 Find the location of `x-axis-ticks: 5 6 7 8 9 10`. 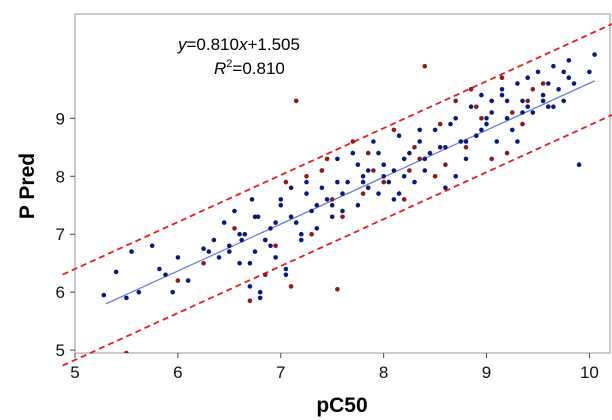

x-axis-ticks: 5 6 7 8 9 10 is located at coordinates (334, 367).